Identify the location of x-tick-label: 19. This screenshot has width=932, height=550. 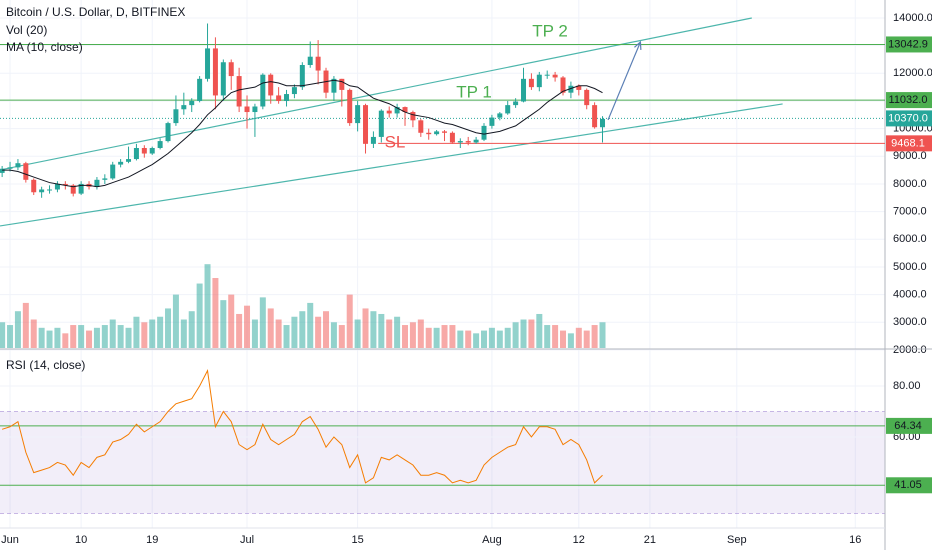
(152, 540).